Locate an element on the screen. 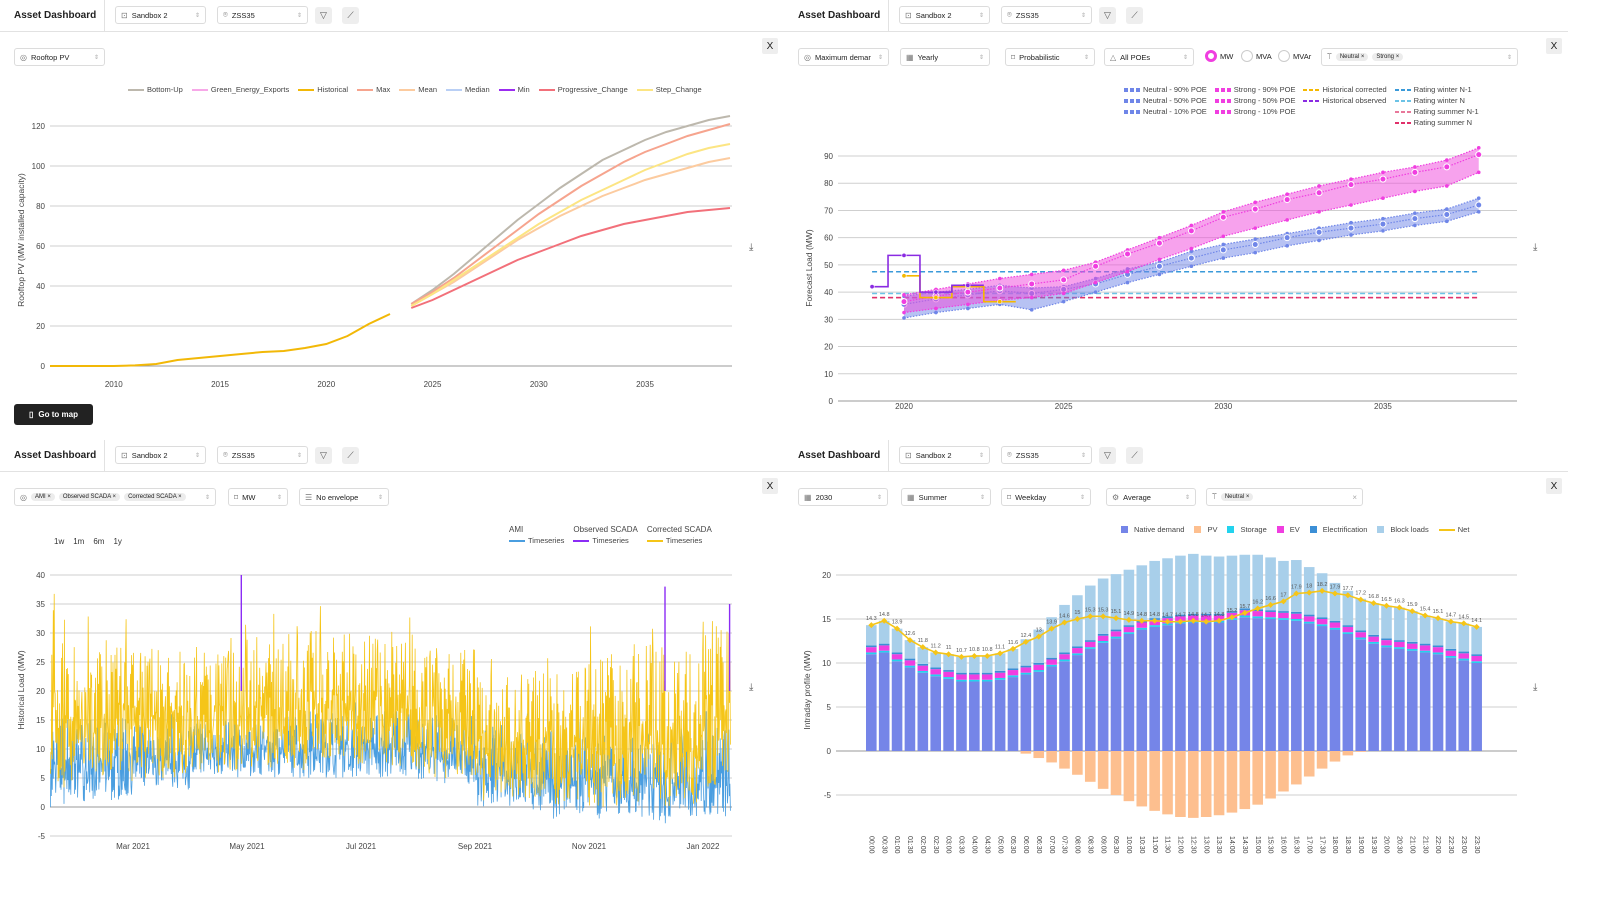 The image size is (1600, 898). legend-item: Green_Energy_Exports is located at coordinates (240, 89).